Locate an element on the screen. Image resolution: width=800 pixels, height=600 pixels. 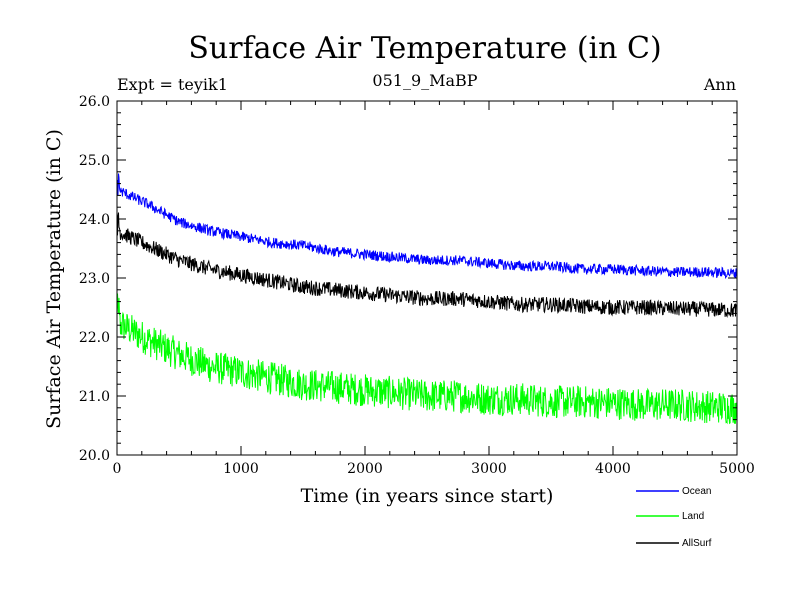
y-tick-label: 25.0 is located at coordinates (94, 161).